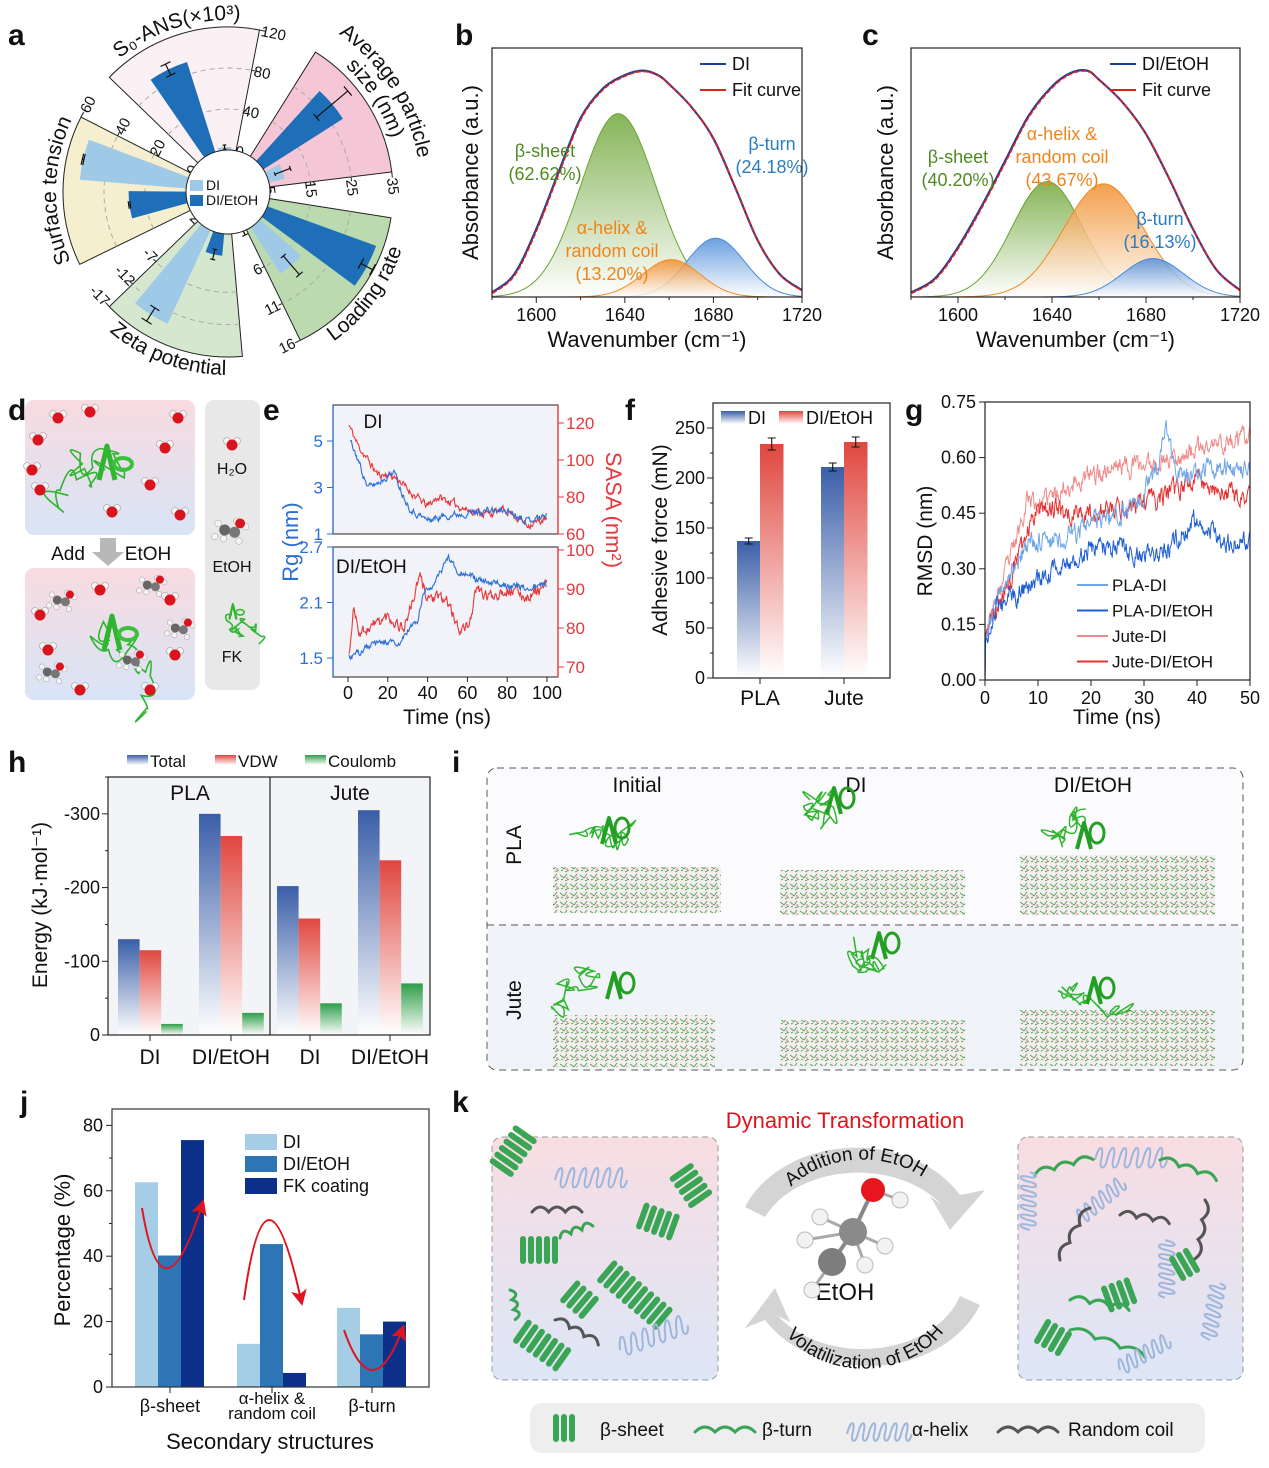  I want to click on radial-sector-0: 04080120S₀-ANS(×10³), so click(197, 83).